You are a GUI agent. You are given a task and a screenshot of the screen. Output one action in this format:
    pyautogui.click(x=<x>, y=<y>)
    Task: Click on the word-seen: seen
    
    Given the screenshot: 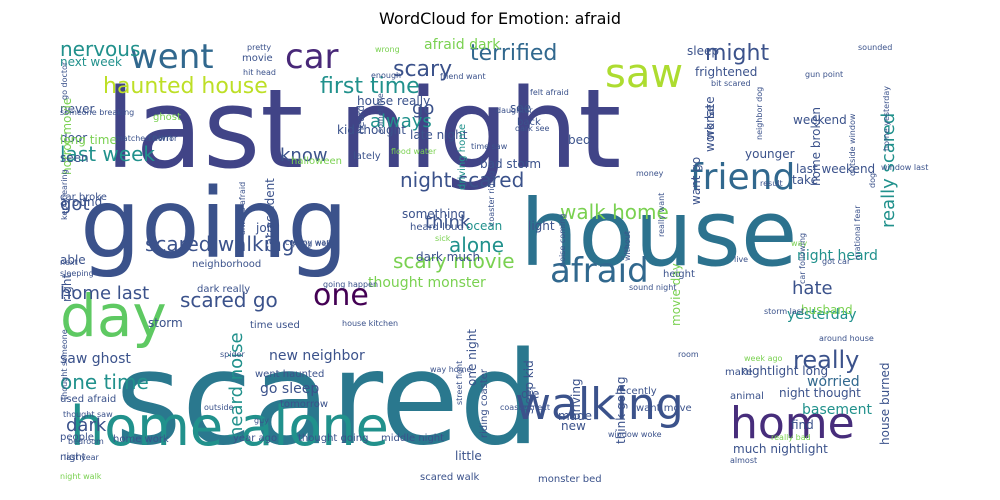 What is the action you would take?
    pyautogui.click(x=74, y=158)
    